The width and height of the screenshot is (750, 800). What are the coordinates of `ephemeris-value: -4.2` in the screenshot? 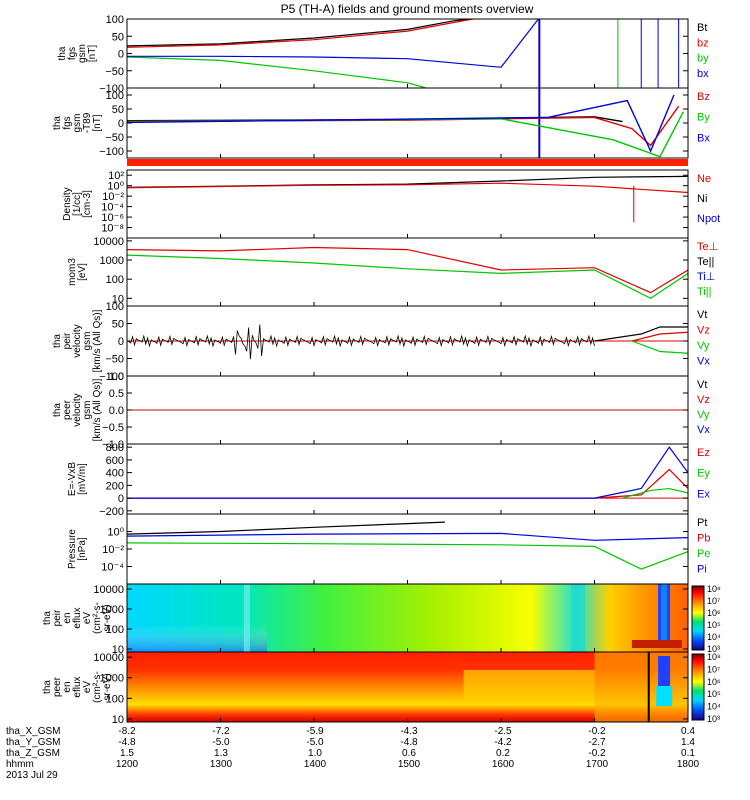 It's located at (503, 742).